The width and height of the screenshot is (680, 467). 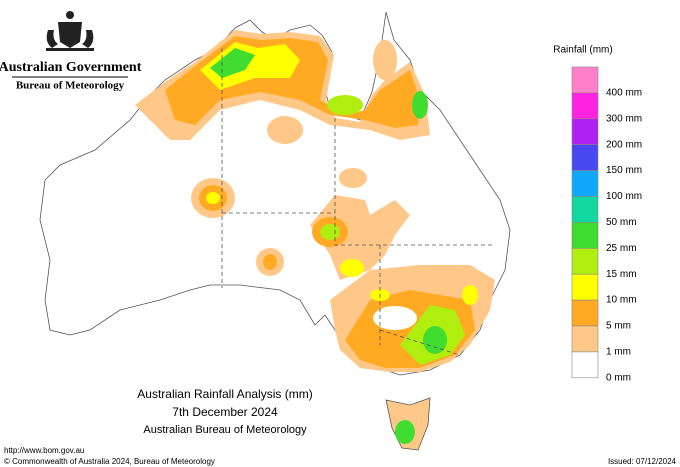 I want to click on crest, so click(x=70, y=31).